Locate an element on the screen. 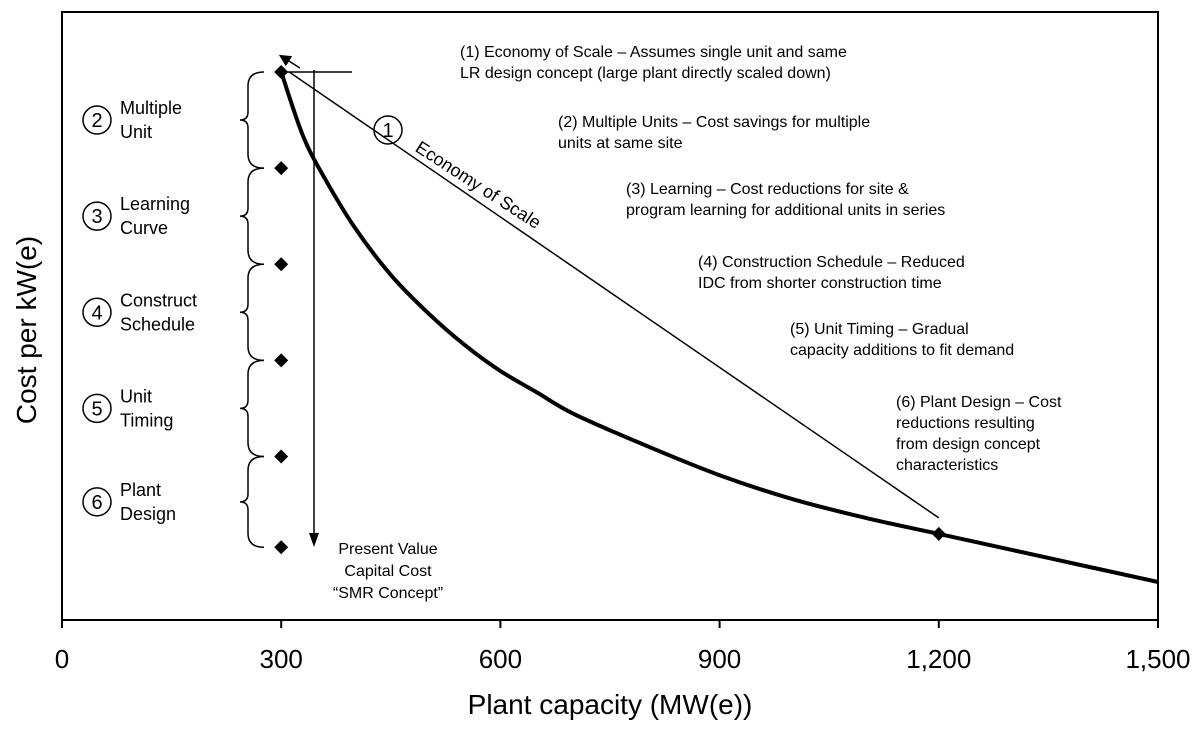 The height and width of the screenshot is (729, 1194). present-value-line-2: Capital Cost is located at coordinates (388, 571).